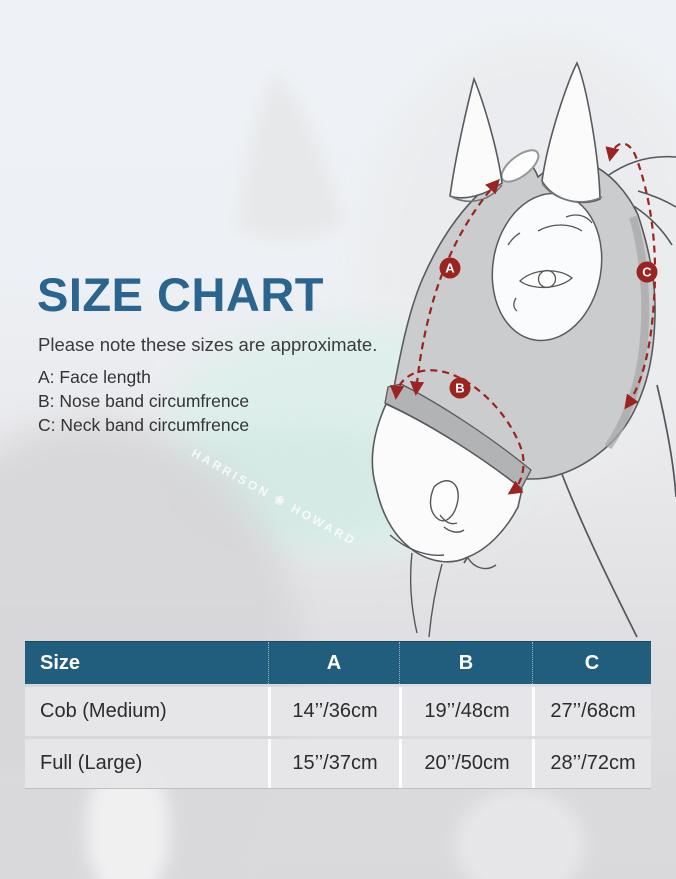 This screenshot has height=879, width=676. What do you see at coordinates (333, 763) in the screenshot?
I see `cell-a: 15’’/37cm` at bounding box center [333, 763].